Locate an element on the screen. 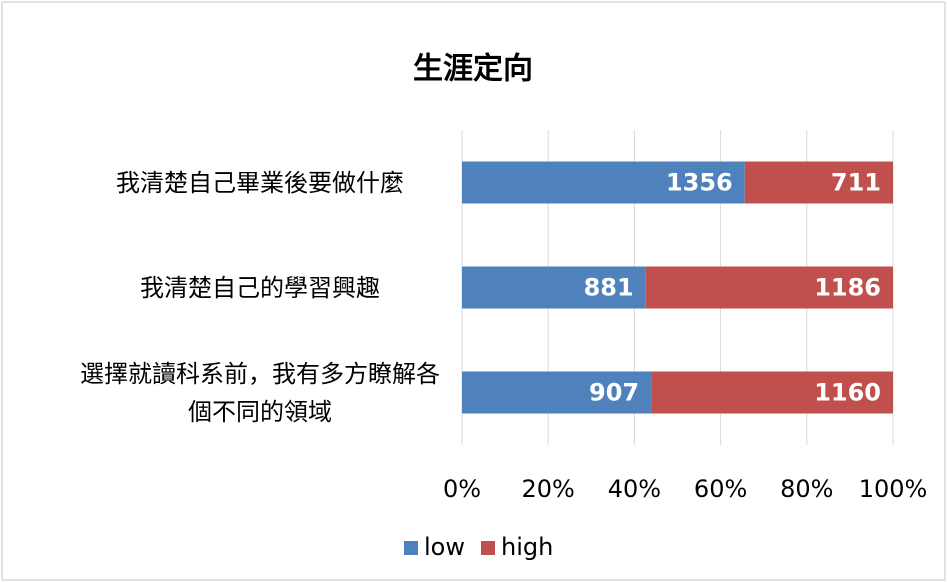 This screenshot has height=582, width=947. chart-title: 生涯定向 is located at coordinates (473, 69).